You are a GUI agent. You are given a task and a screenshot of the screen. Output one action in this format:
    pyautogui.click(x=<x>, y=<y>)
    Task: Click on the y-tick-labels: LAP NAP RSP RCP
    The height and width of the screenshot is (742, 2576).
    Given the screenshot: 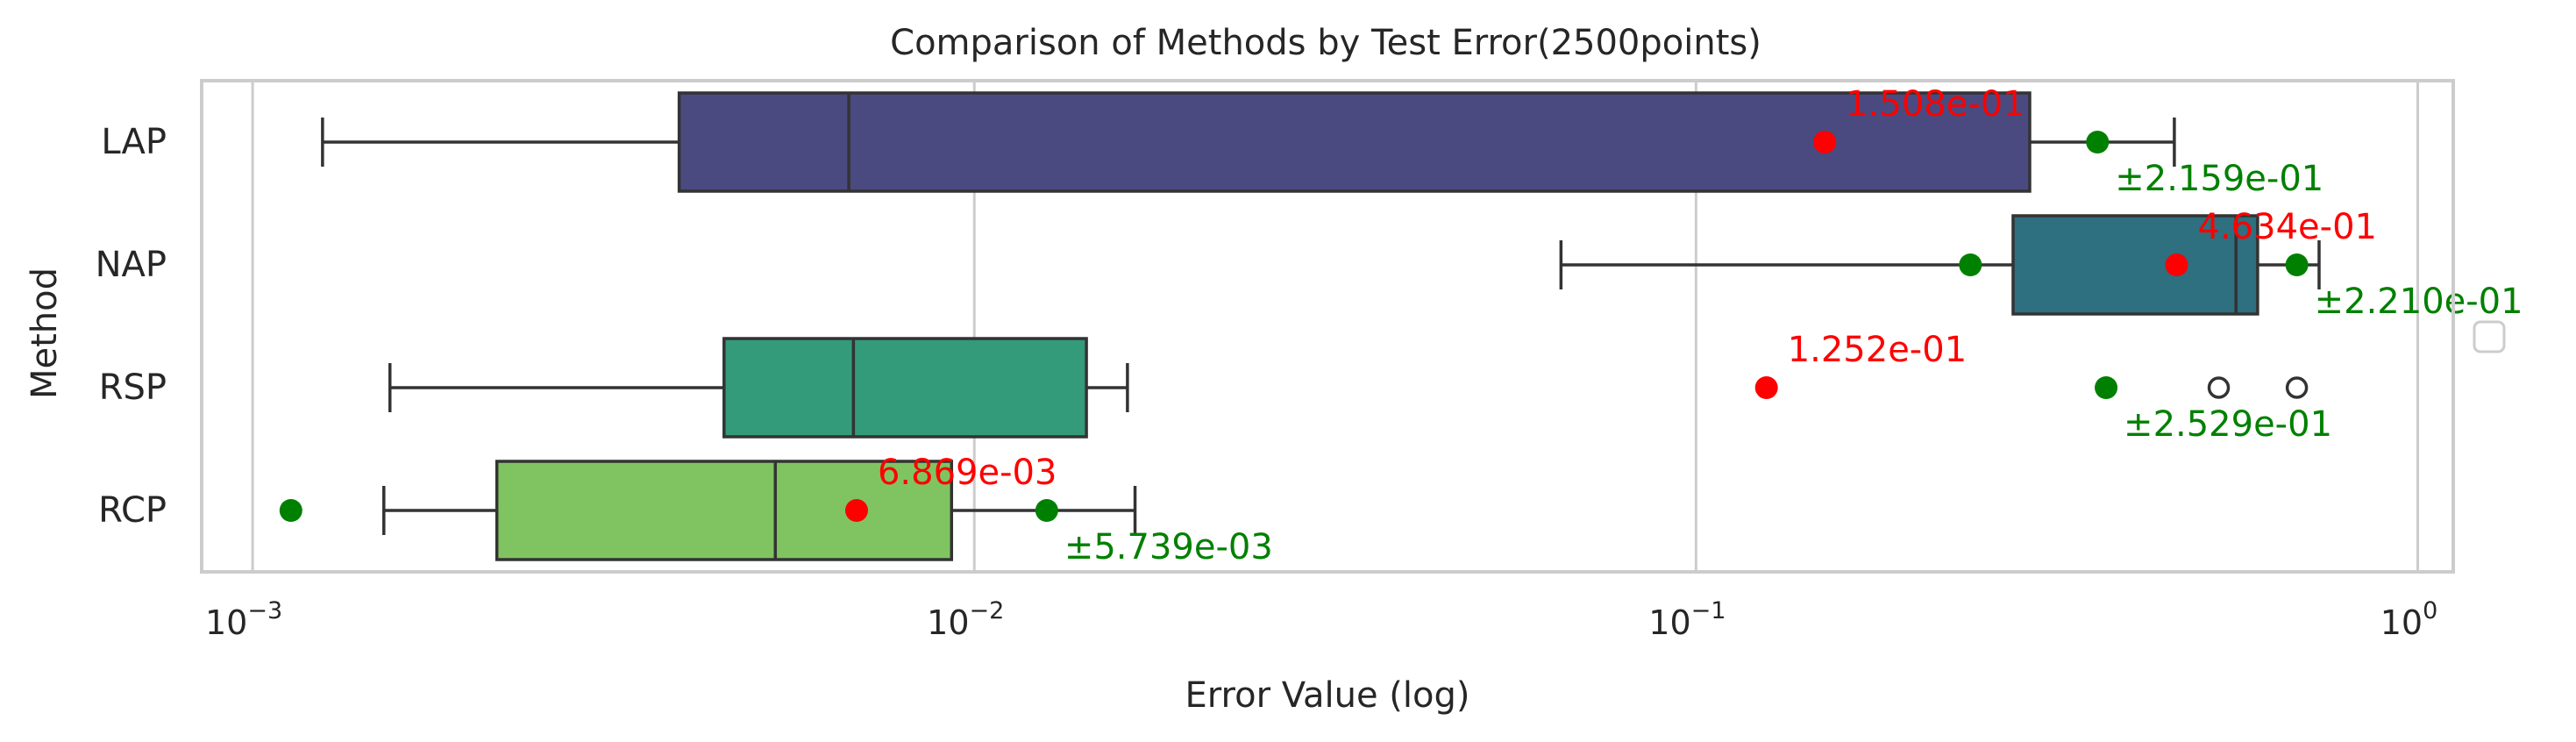 What is the action you would take?
    pyautogui.click(x=131, y=326)
    